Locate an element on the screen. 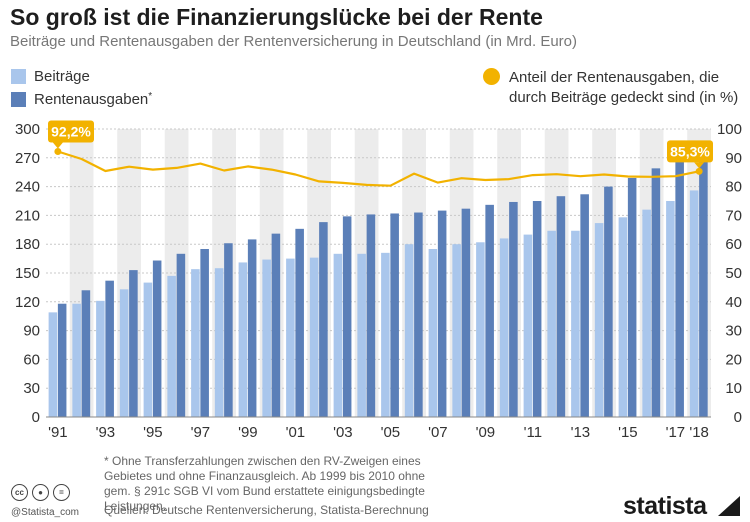 The image size is (750, 522). y-left-tick-label: 30 is located at coordinates (31, 388).